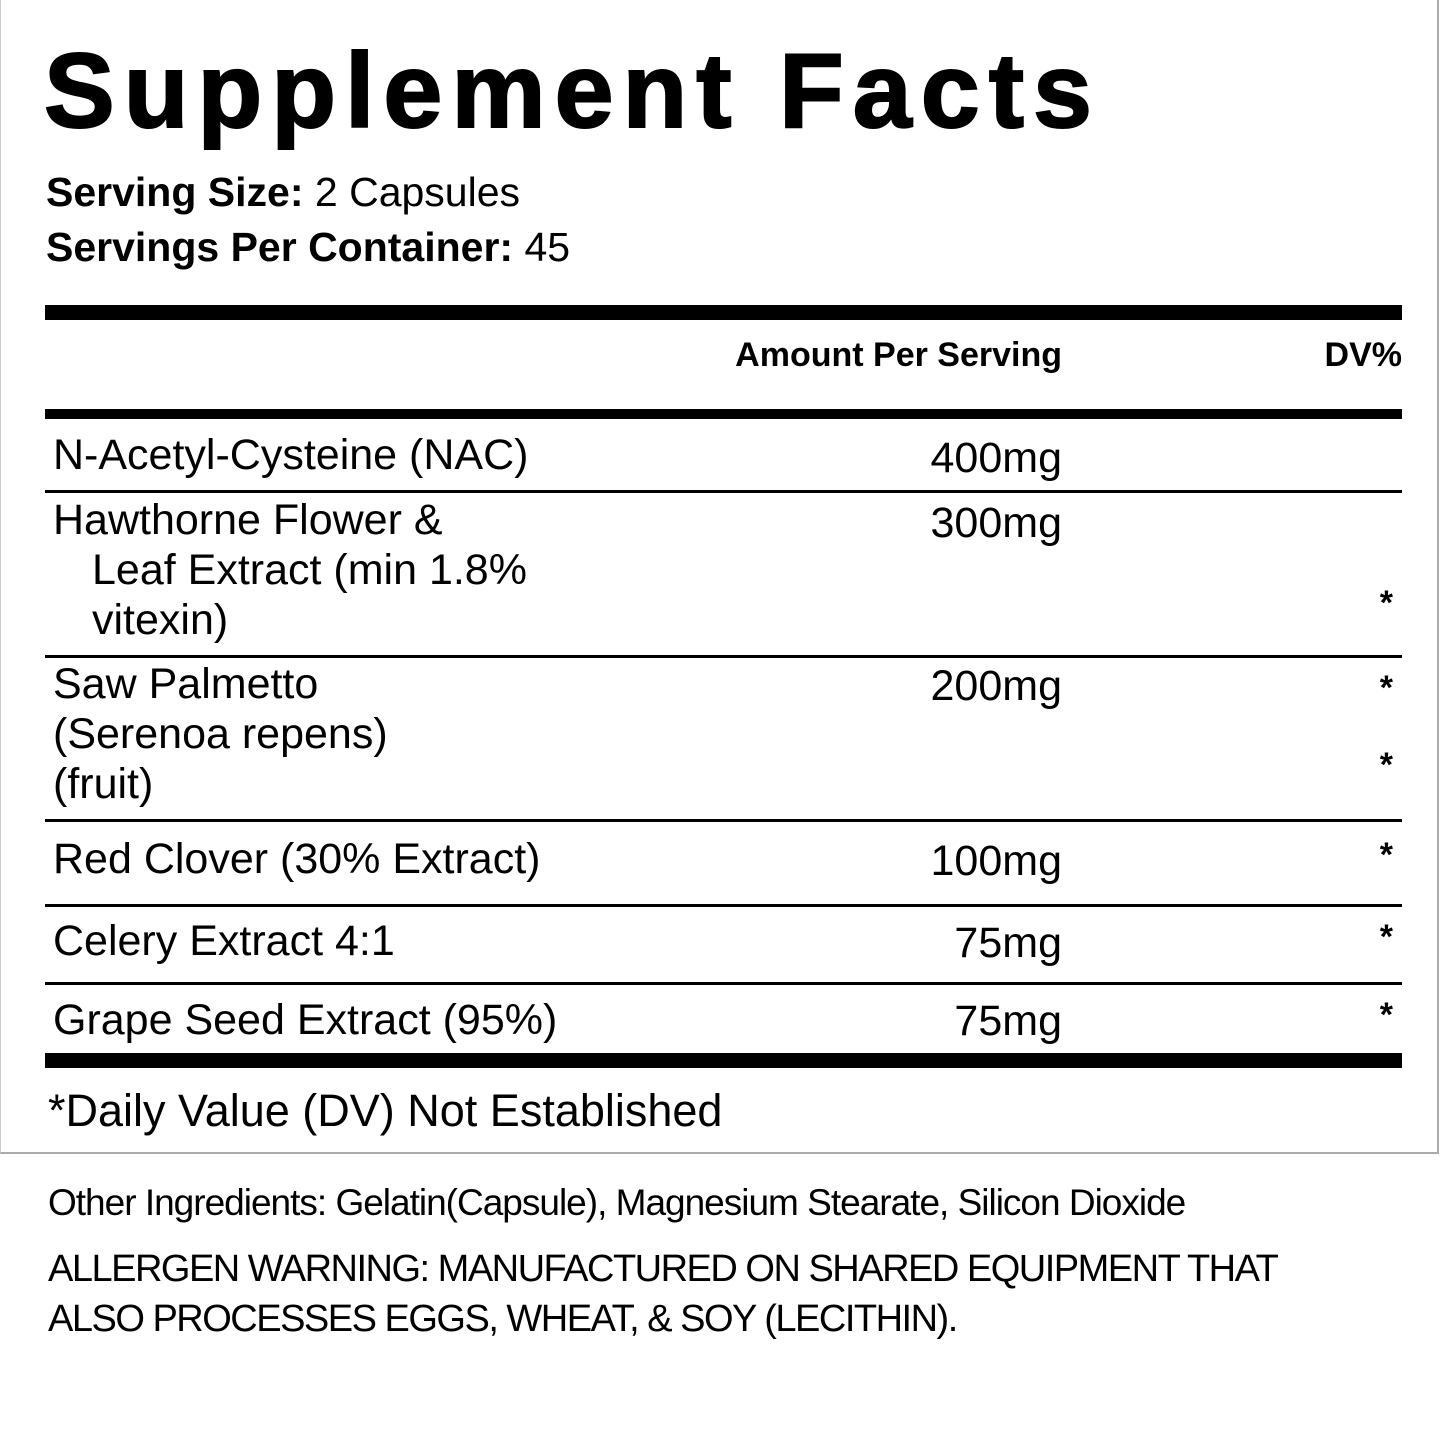 The image size is (1445, 1445). I want to click on serving-size: Serving Size: 2 Capsules, so click(283, 192).